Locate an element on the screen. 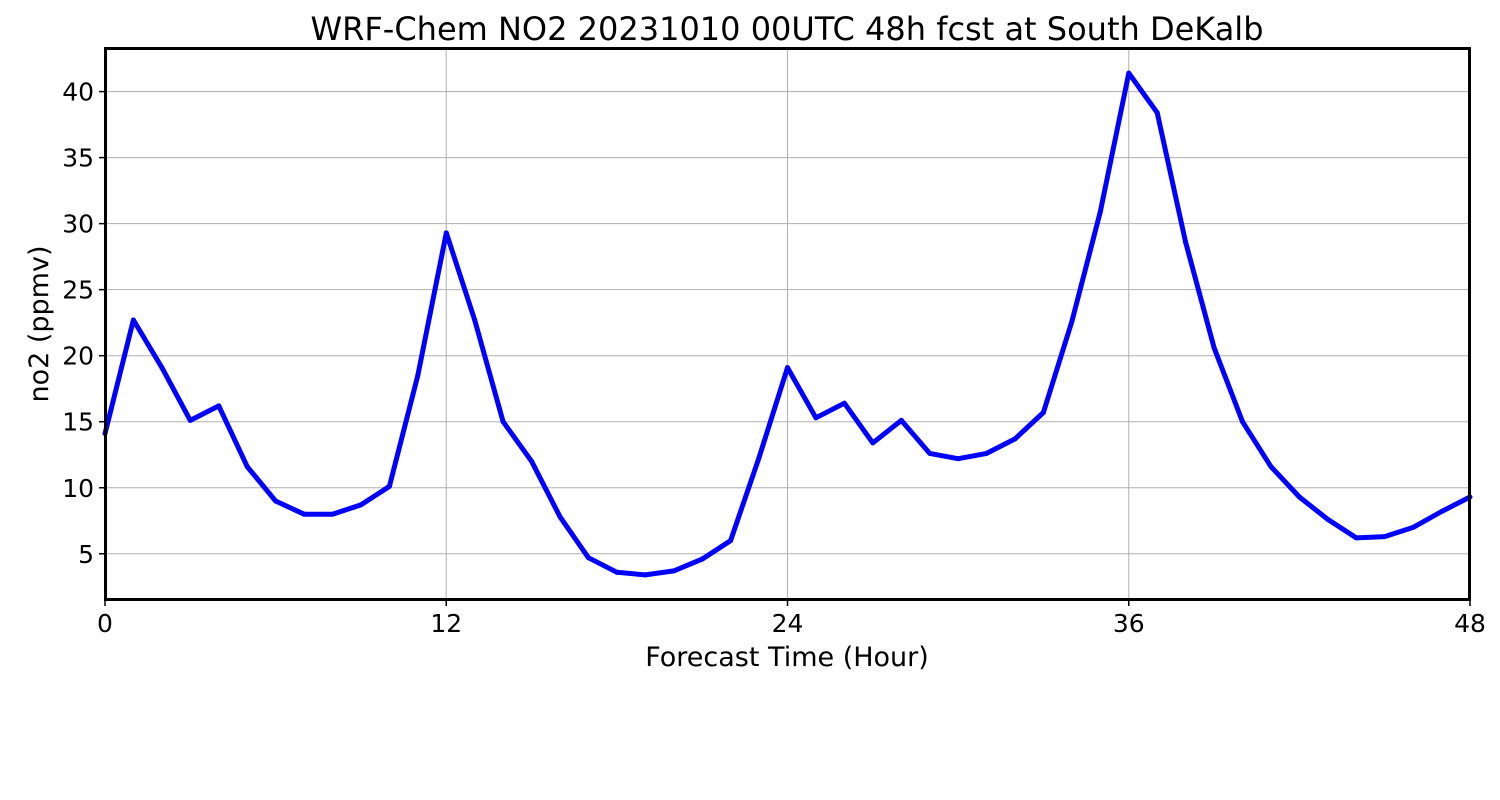  x-axis-label: Forecast Time (Hour) is located at coordinates (787, 657).